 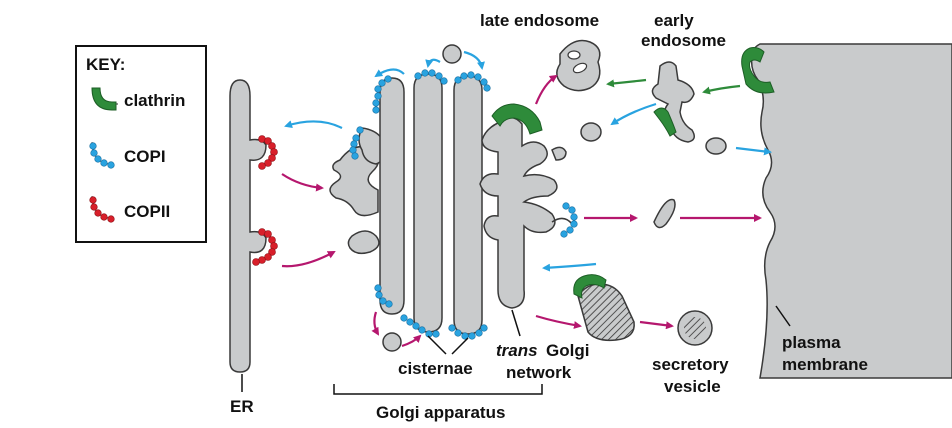 What do you see at coordinates (313, 124) in the screenshot?
I see `arrow-golgi-to-er` at bounding box center [313, 124].